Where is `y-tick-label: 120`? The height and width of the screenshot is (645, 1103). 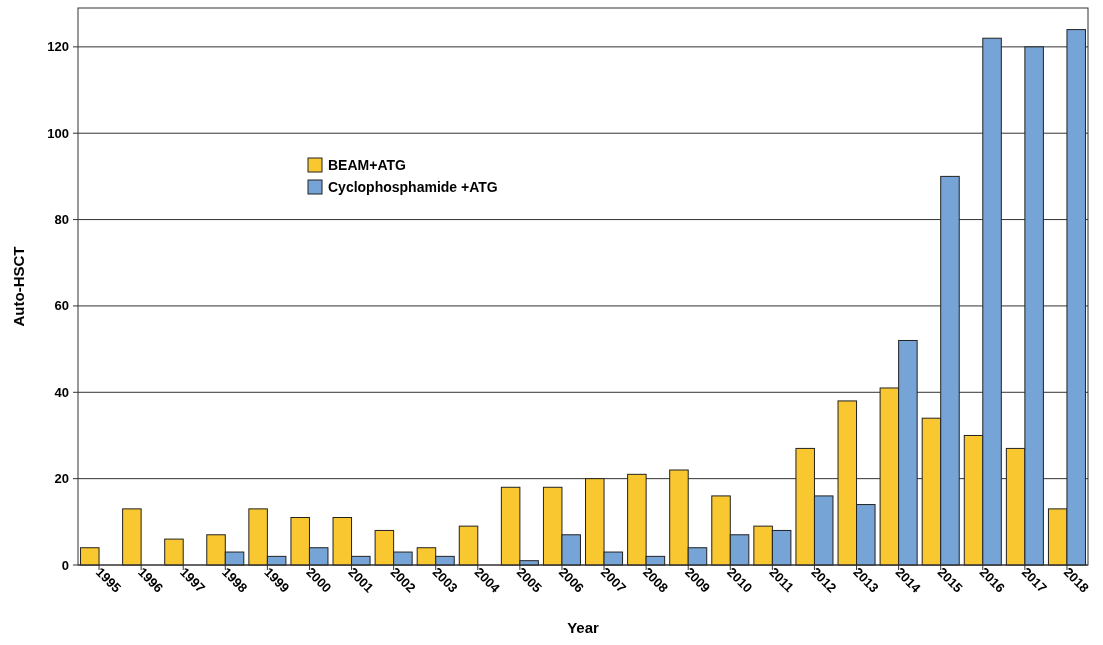 y-tick-label: 120 is located at coordinates (58, 47).